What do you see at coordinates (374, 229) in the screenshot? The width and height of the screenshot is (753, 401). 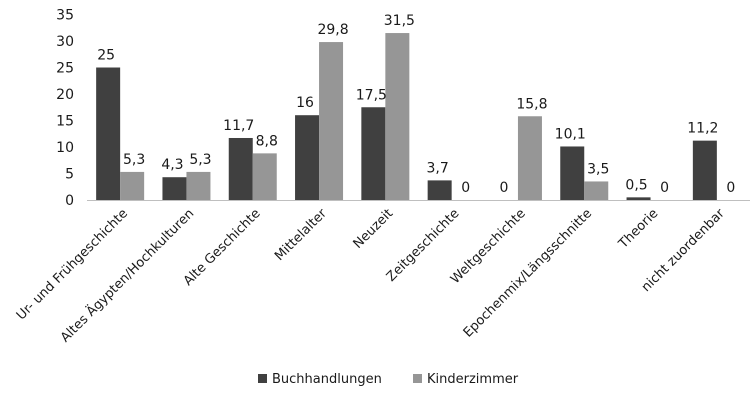 I see `category-label: Neuzeit` at bounding box center [374, 229].